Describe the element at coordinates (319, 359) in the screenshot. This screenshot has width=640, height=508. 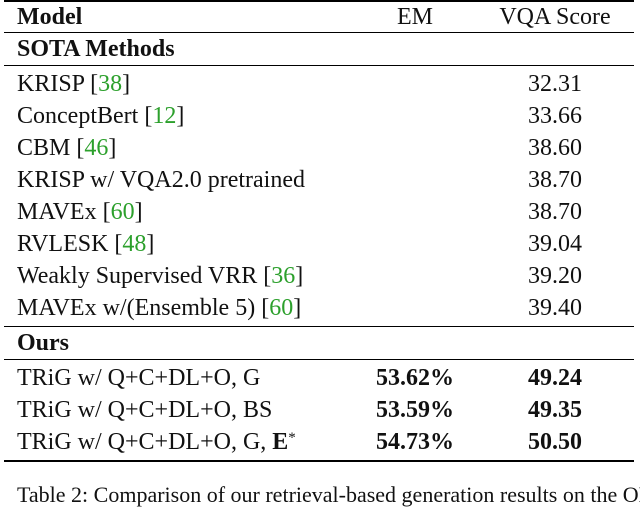
I see `ours-rule` at that location.